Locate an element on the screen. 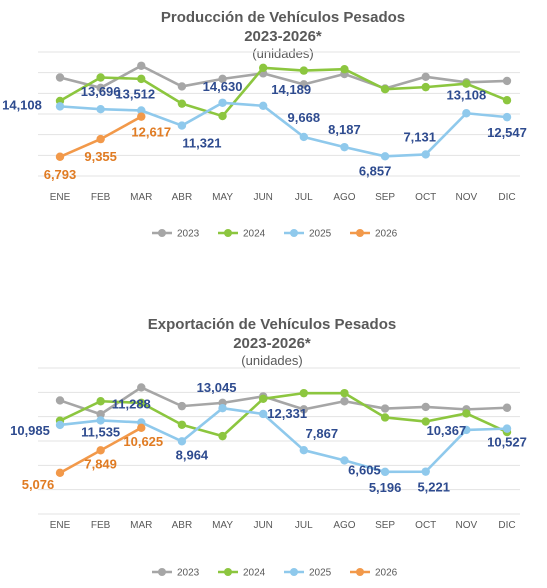  x-tick-label: NOV is located at coordinates (467, 525).